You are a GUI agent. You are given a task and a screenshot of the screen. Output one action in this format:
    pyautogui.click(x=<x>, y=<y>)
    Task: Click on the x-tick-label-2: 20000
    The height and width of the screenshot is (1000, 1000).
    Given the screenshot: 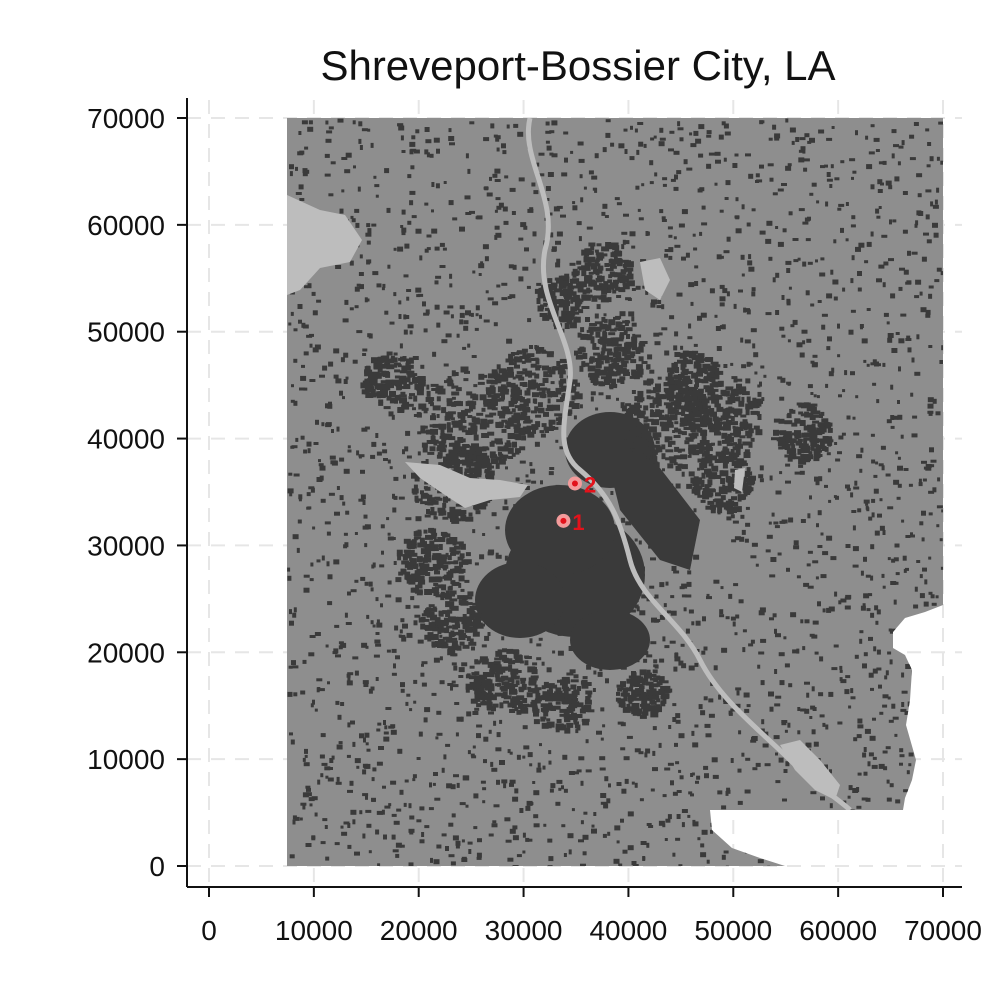 What is the action you would take?
    pyautogui.click(x=419, y=930)
    